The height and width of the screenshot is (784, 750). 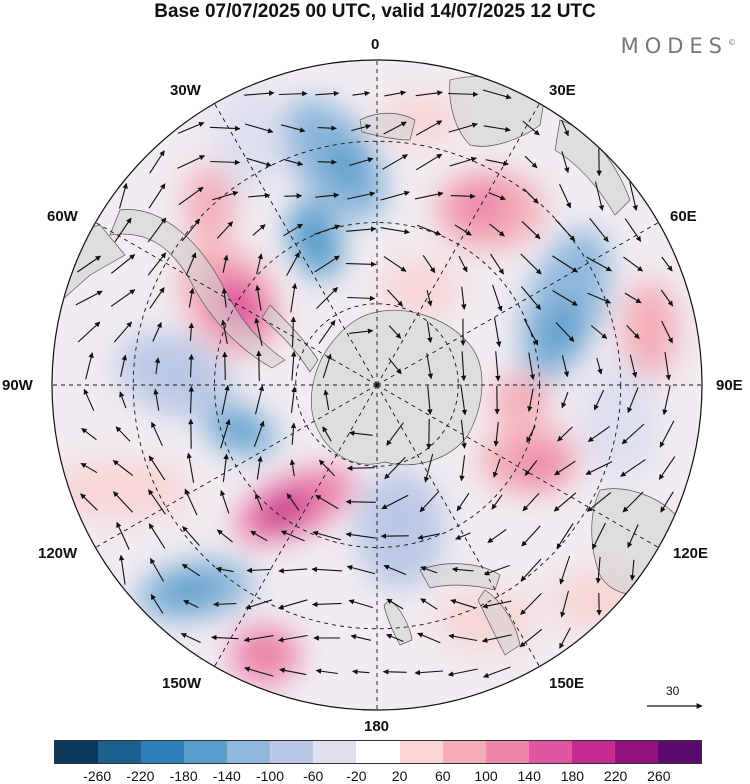 I want to click on lon-label-30w: 30W, so click(x=185, y=91).